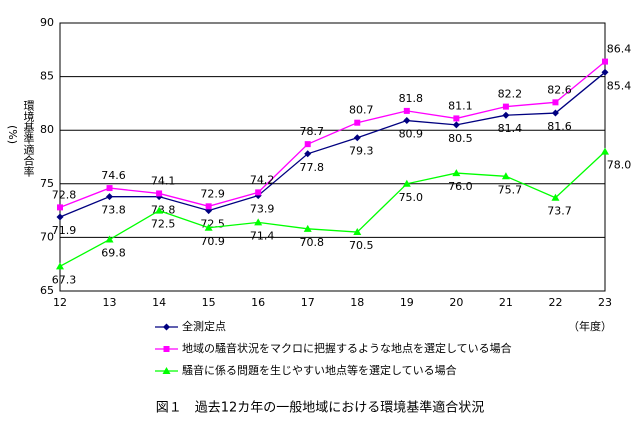 This screenshot has width=640, height=426. What do you see at coordinates (64, 279) in the screenshot?
I see `data-label: 67.3` at bounding box center [64, 279].